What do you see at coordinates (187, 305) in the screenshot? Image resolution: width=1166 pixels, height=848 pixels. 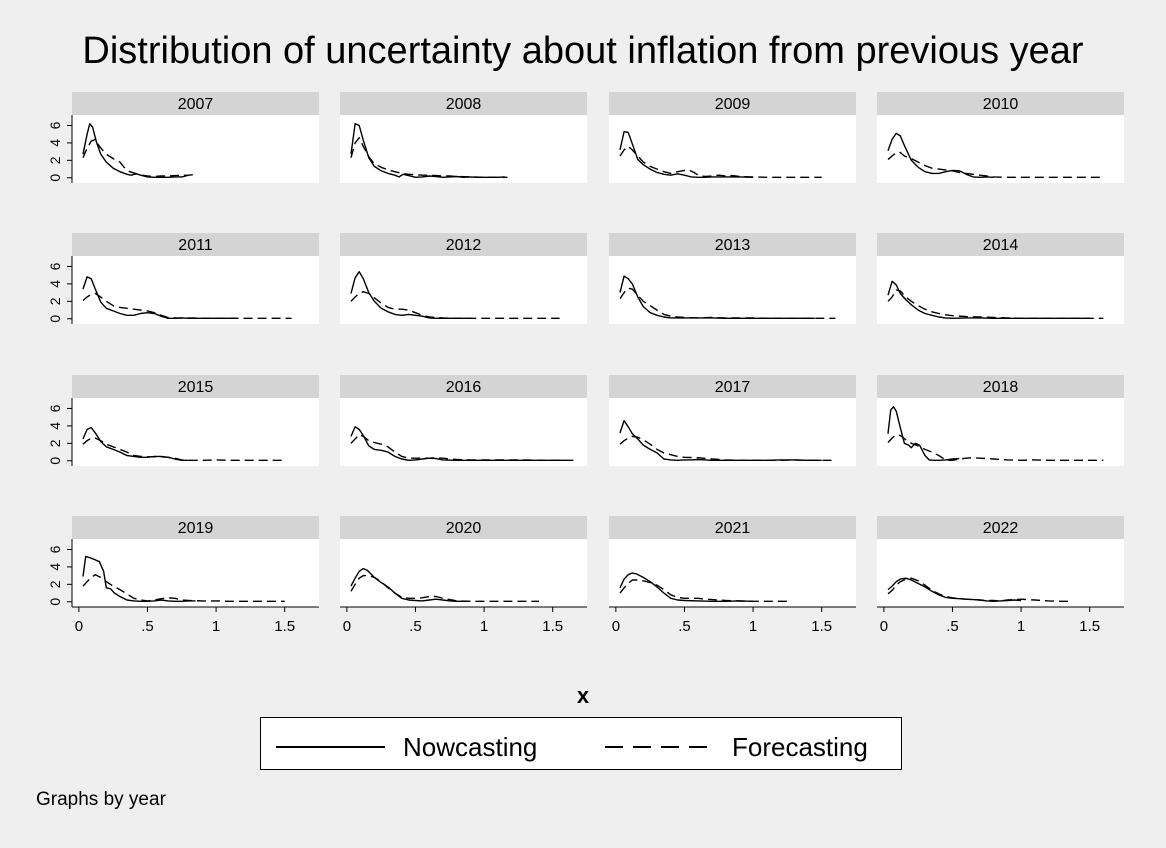 I see `series-line-forecasting-2011` at bounding box center [187, 305].